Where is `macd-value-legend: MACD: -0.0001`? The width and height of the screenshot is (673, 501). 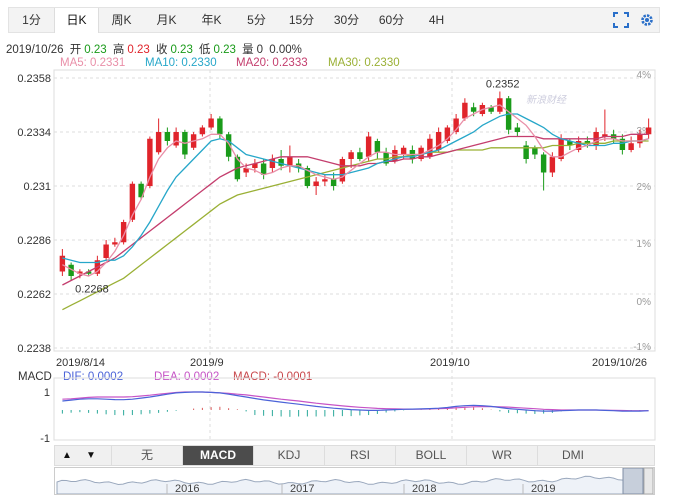 macd-value-legend: MACD: -0.0001 is located at coordinates (273, 377).